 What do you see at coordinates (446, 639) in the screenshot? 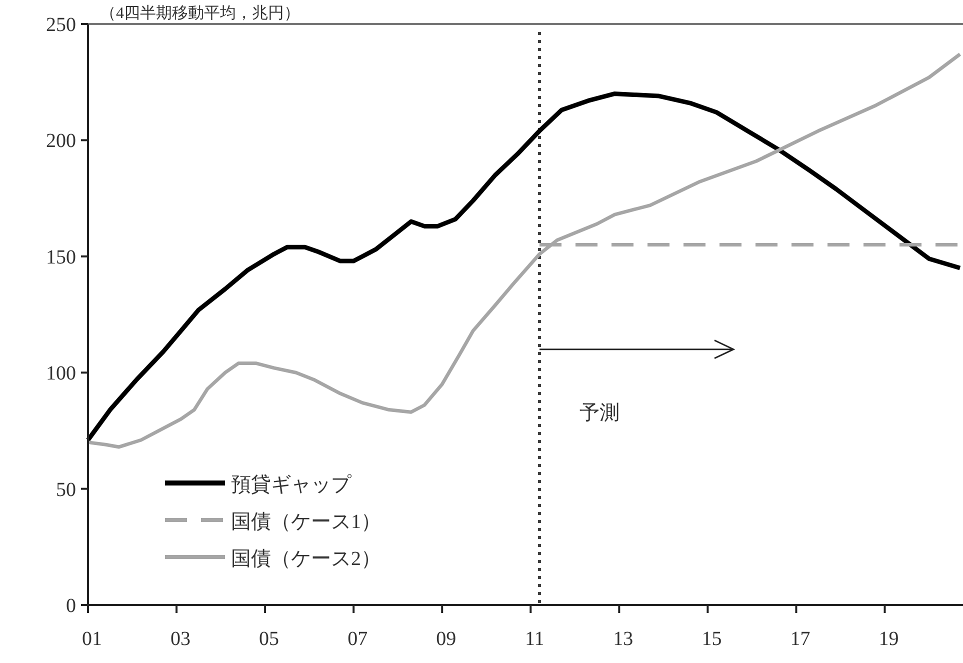
I see `x-tick-label: 09` at bounding box center [446, 639].